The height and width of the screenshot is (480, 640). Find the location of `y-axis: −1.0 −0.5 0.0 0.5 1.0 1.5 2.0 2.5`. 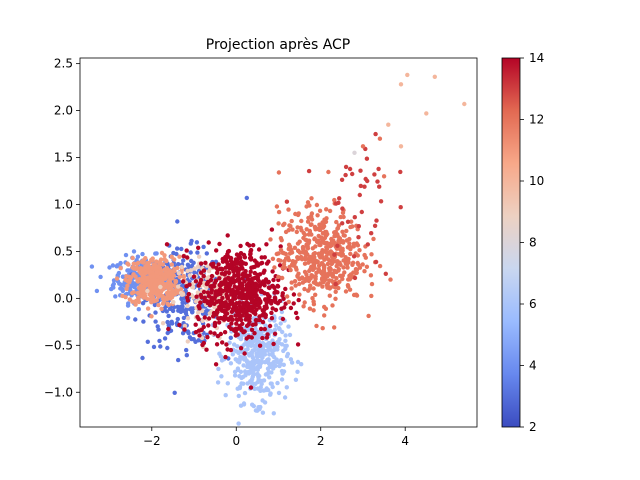

y-axis: −1.0 −0.5 0.0 0.5 1.0 1.5 2.0 2.5 is located at coordinates (62, 228).